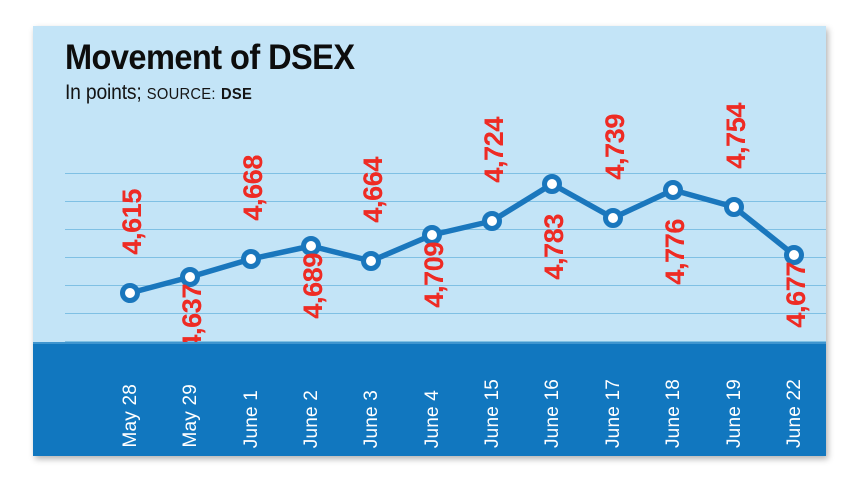  I want to click on chart-header: Movement of DSEX In points; SOURCE: DSE, so click(415, 71).